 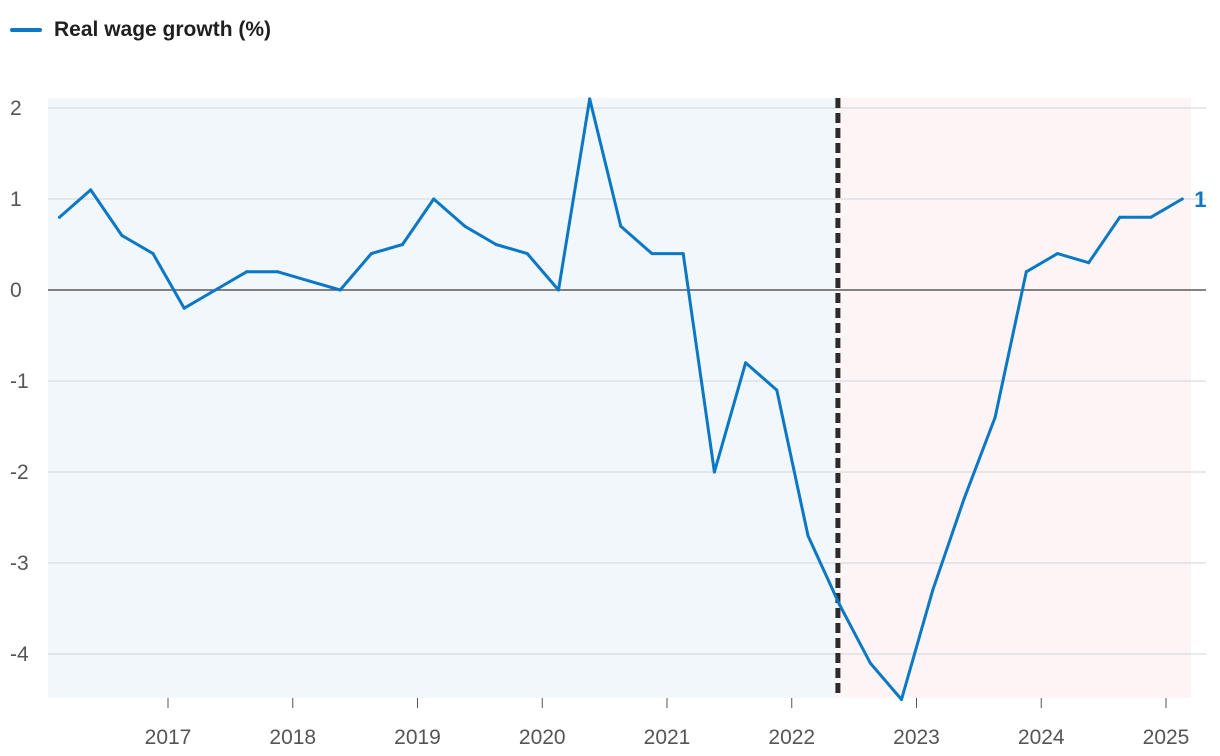 What do you see at coordinates (542, 737) in the screenshot?
I see `x-tick-label: 2020` at bounding box center [542, 737].